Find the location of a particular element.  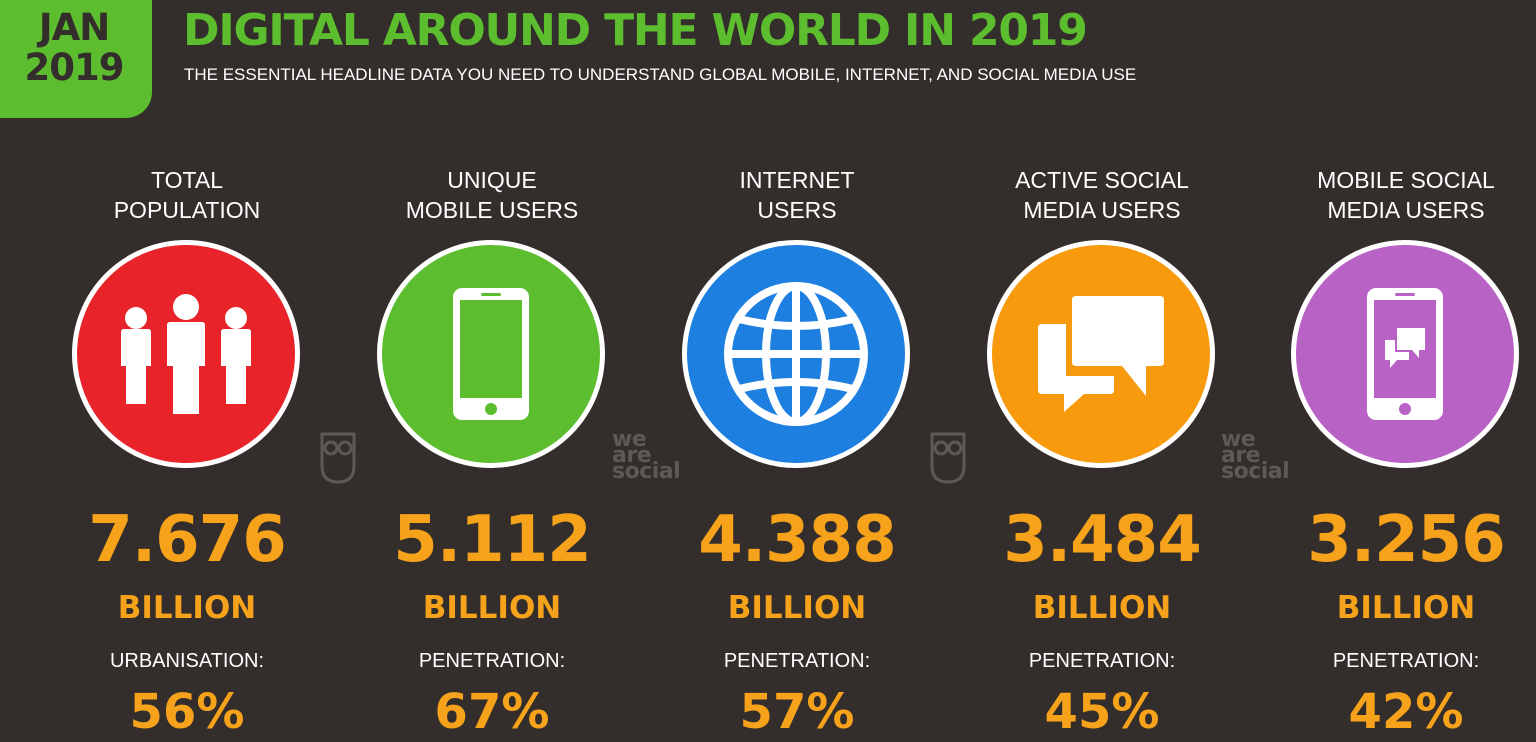

people-icon is located at coordinates (186, 354).